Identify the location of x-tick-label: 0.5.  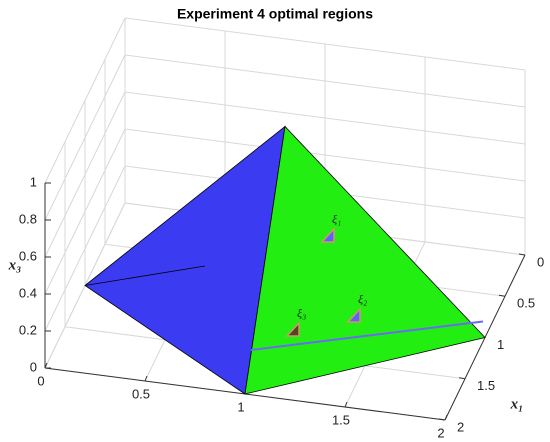
(526, 303).